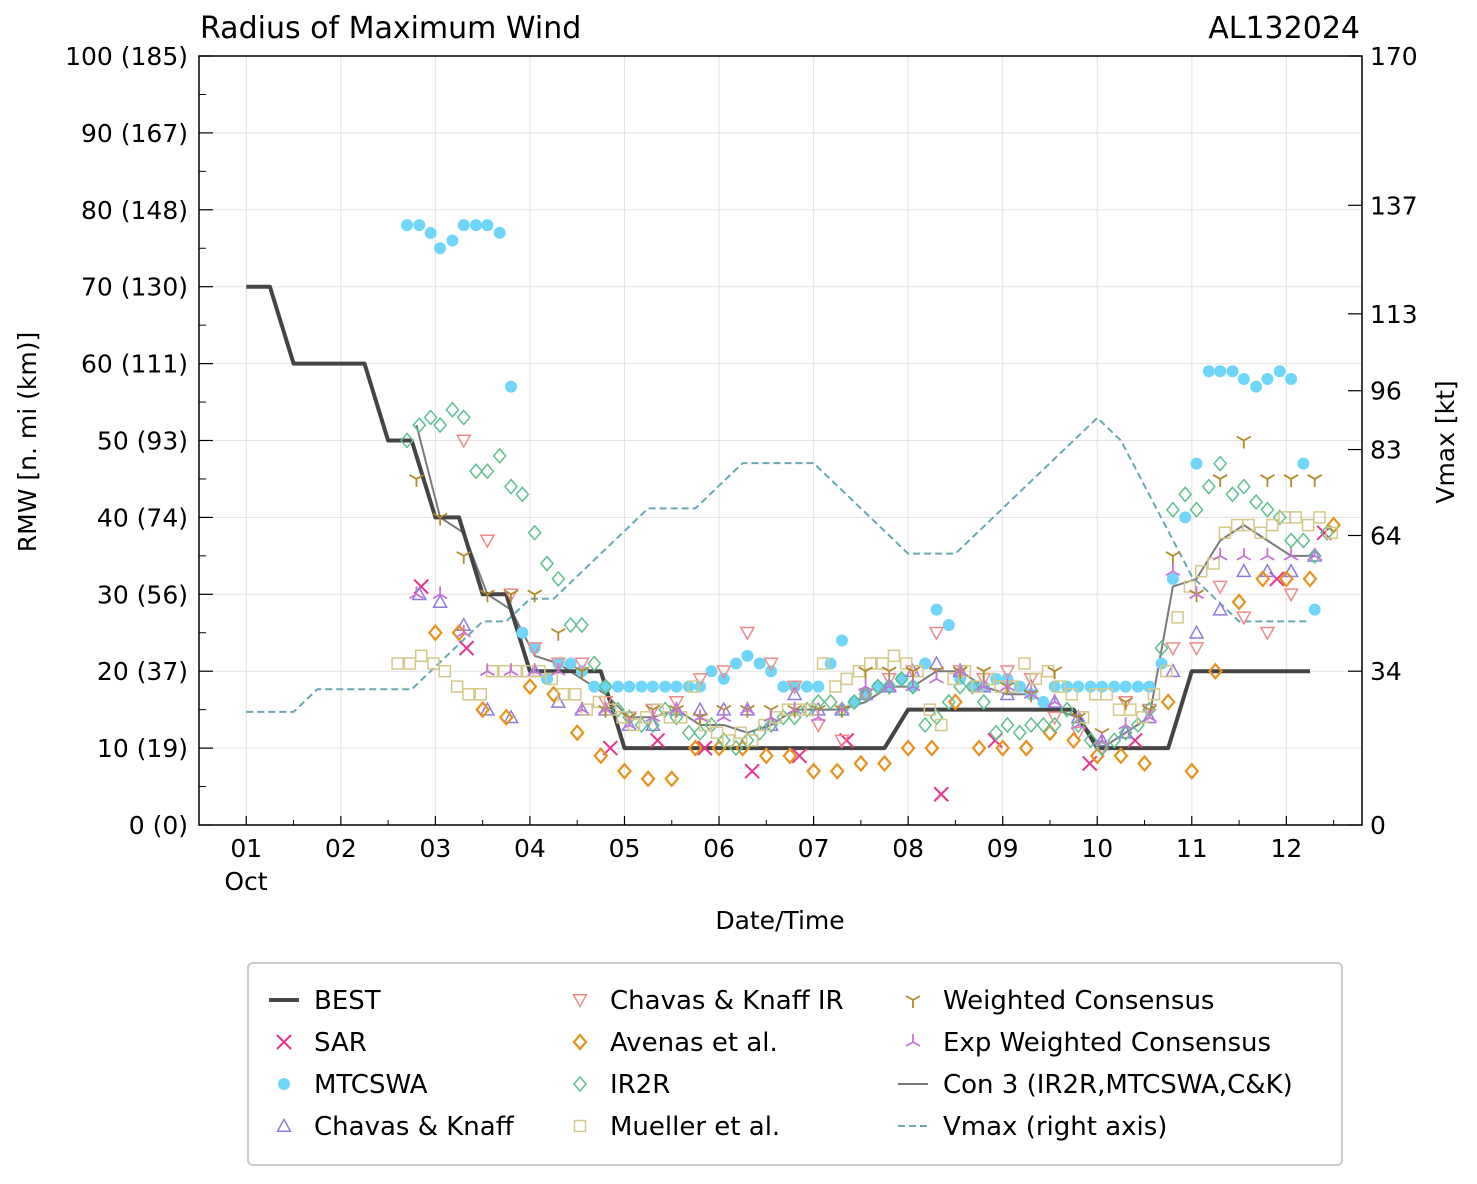 This screenshot has width=1477, height=1184. I want to click on legend-label: Chavas & Knaff, so click(414, 1127).